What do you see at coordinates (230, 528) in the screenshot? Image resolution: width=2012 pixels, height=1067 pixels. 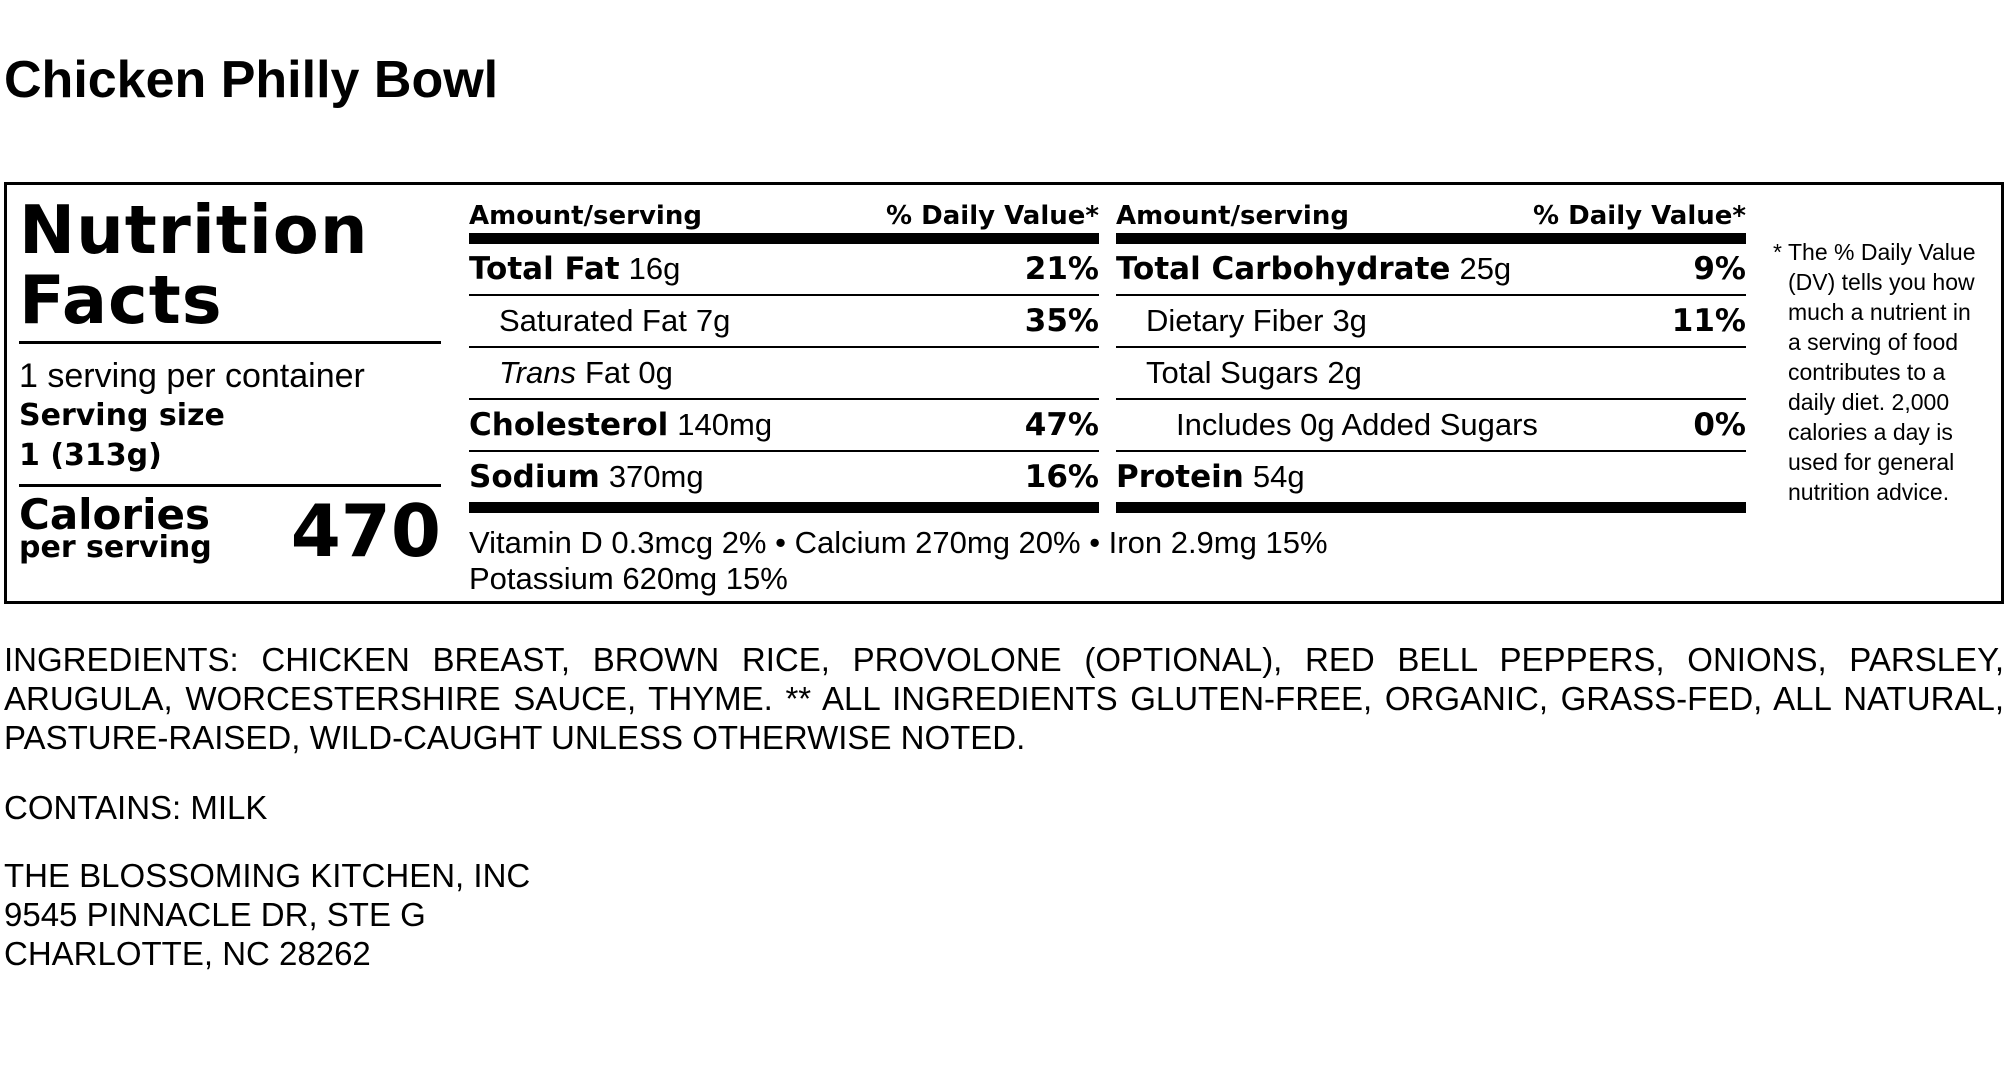 I see `calories-block: Calories per serving 470` at bounding box center [230, 528].